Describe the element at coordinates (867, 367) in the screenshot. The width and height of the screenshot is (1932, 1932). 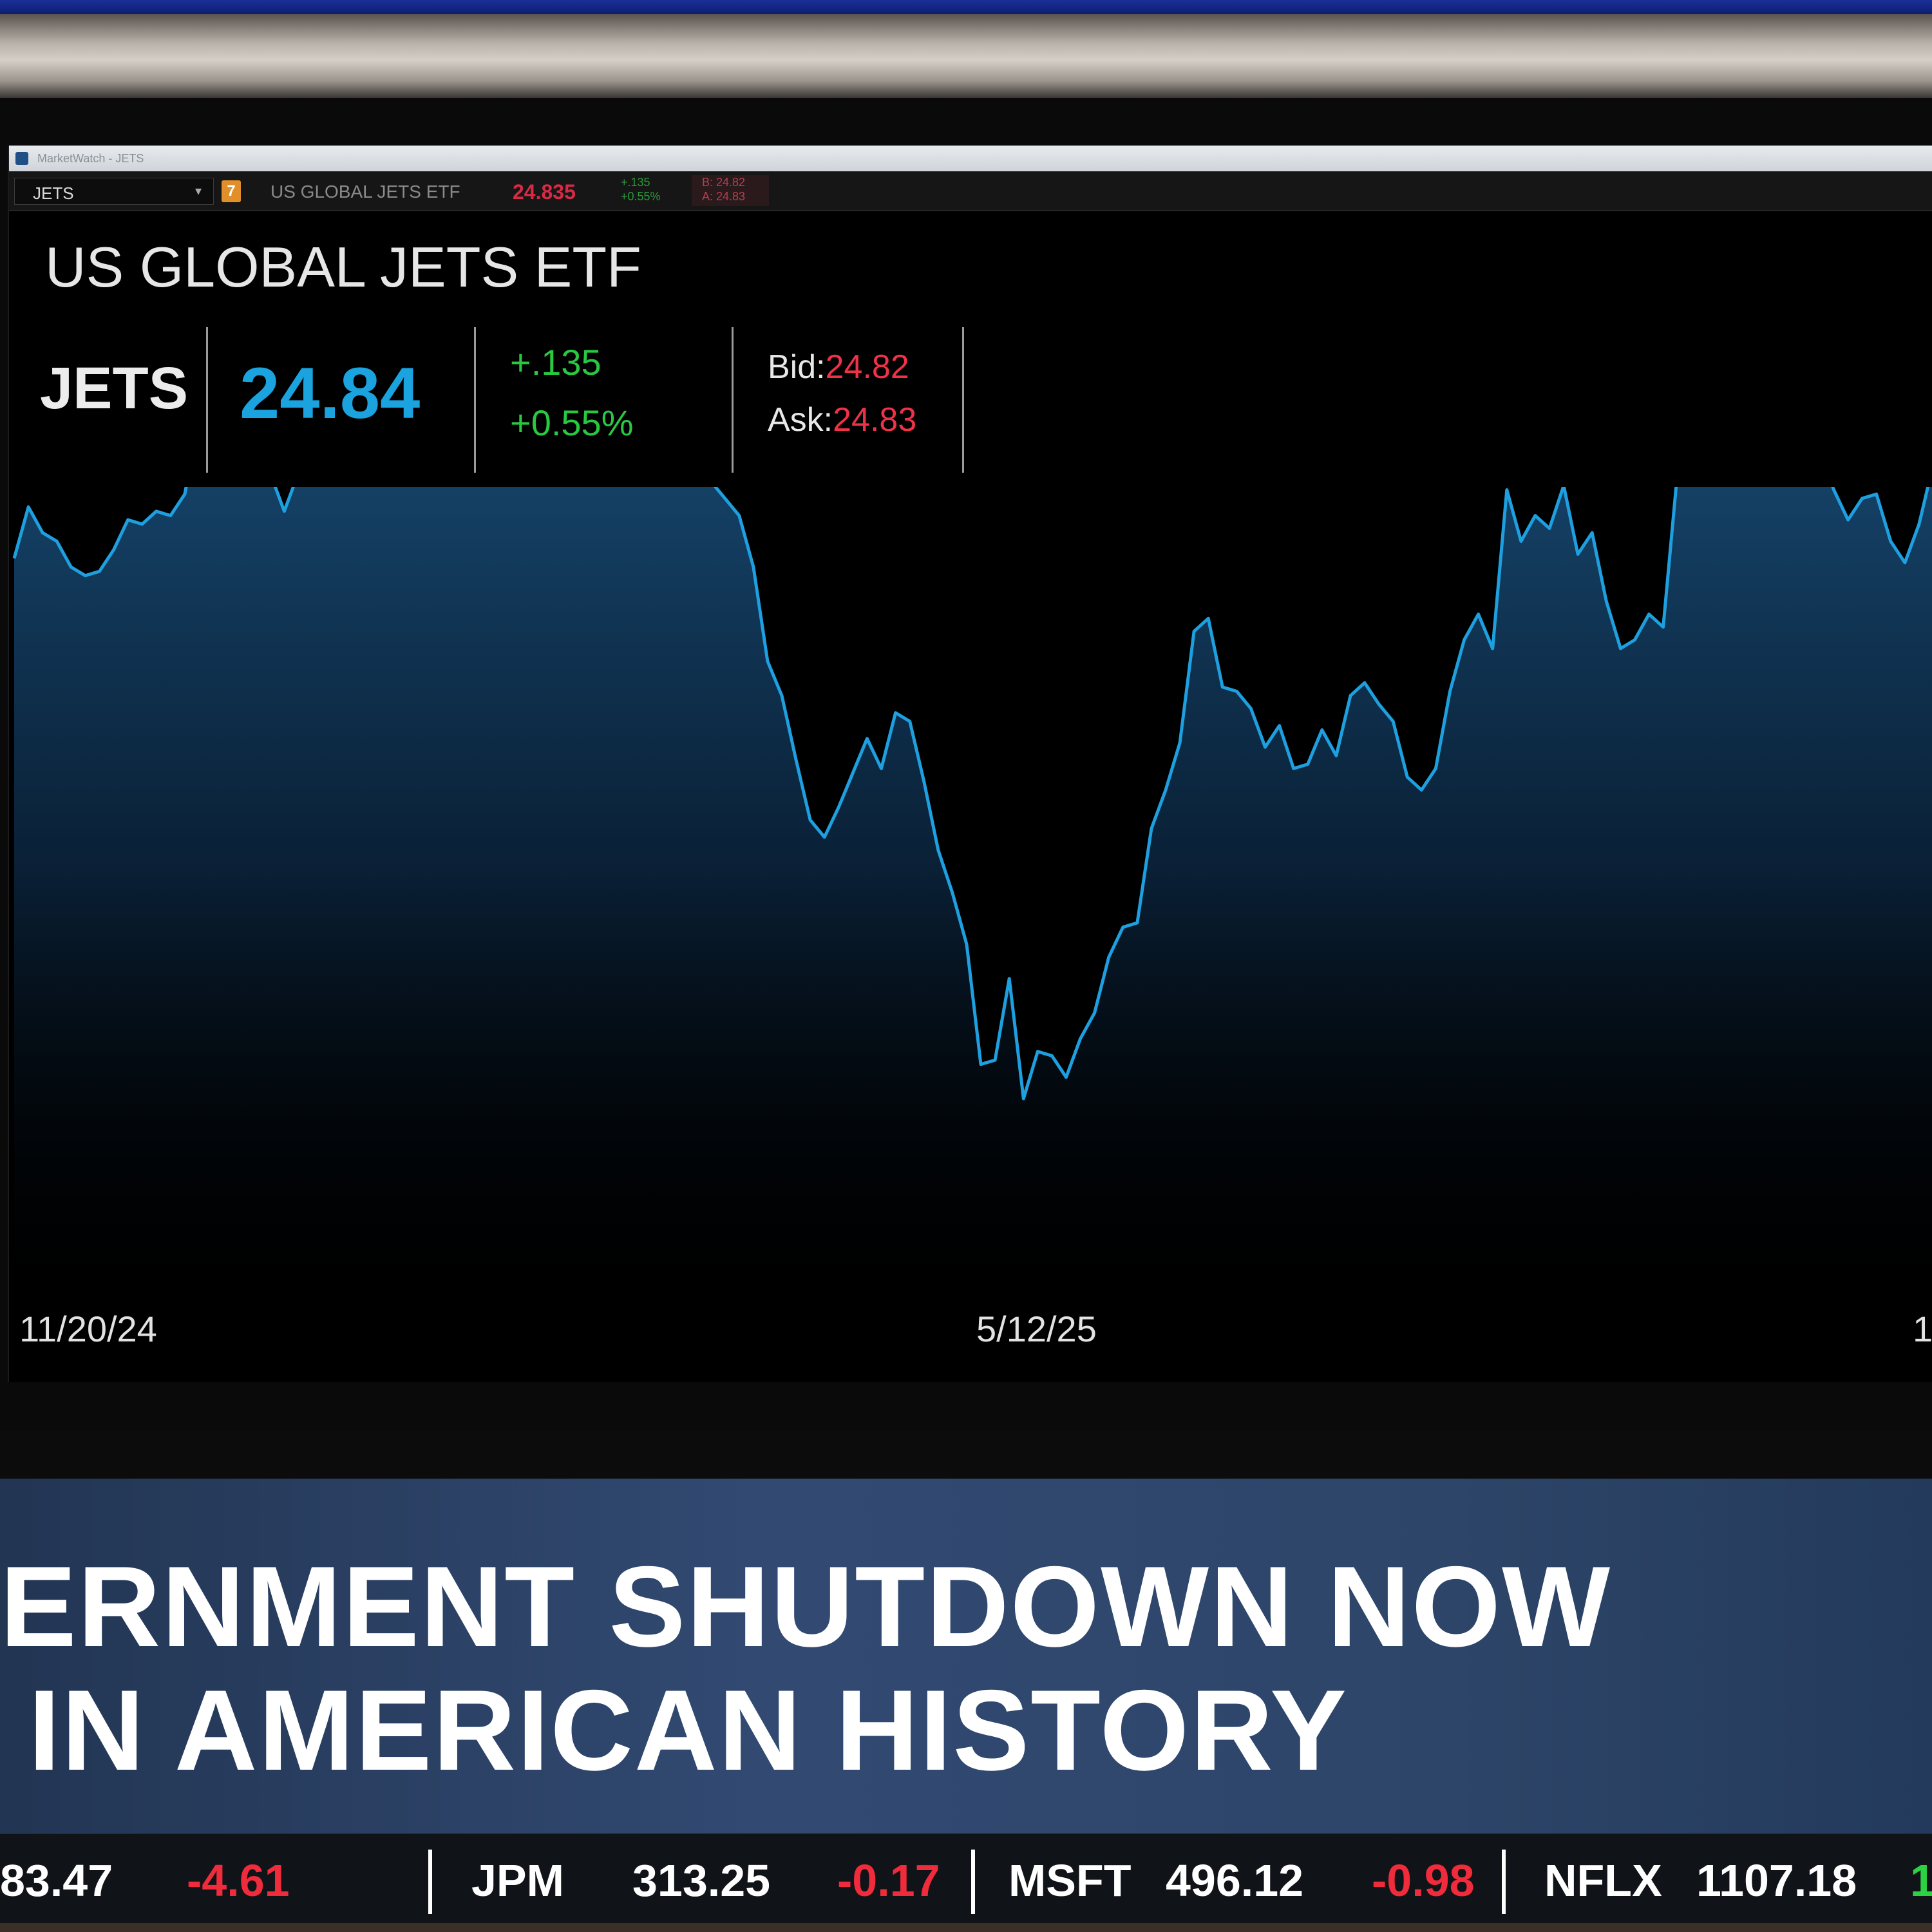
I see `bid-price: 24.82` at that location.